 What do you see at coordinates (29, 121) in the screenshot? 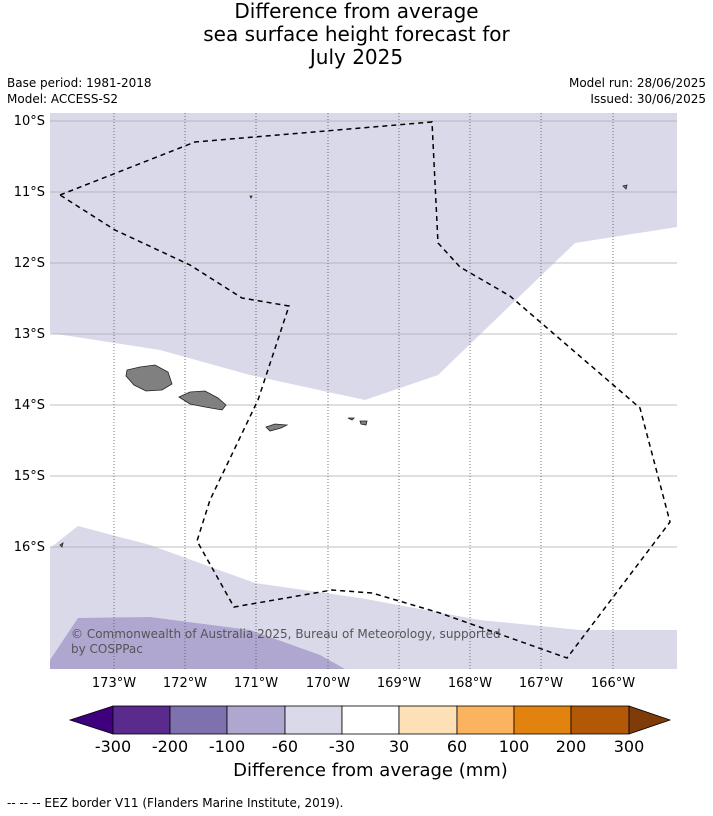
I see `lat-label: 10°S` at bounding box center [29, 121].